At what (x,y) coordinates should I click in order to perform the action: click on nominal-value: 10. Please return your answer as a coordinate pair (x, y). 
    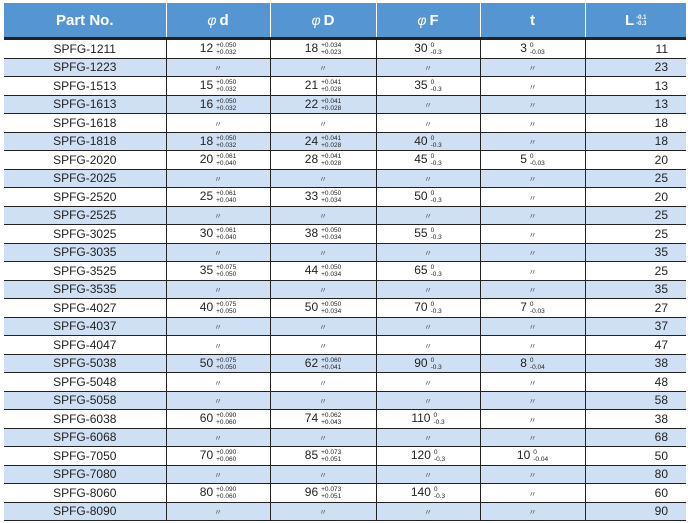
    Looking at the image, I should click on (523, 455).